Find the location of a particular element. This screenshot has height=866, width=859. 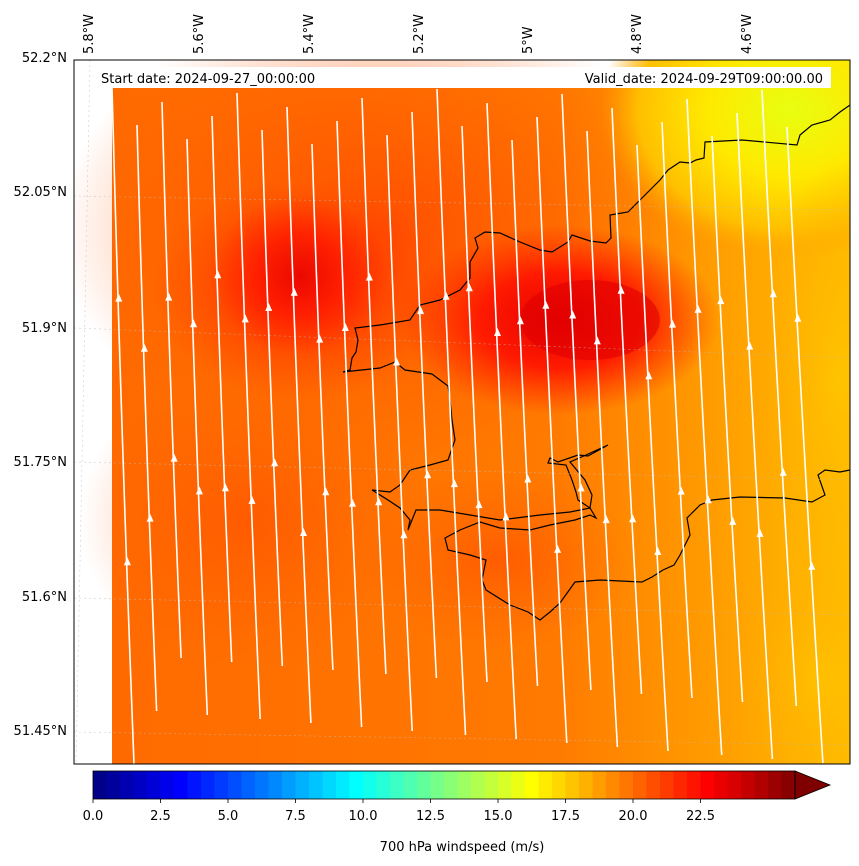

colorbar-tick-label: 10.0 is located at coordinates (363, 816).